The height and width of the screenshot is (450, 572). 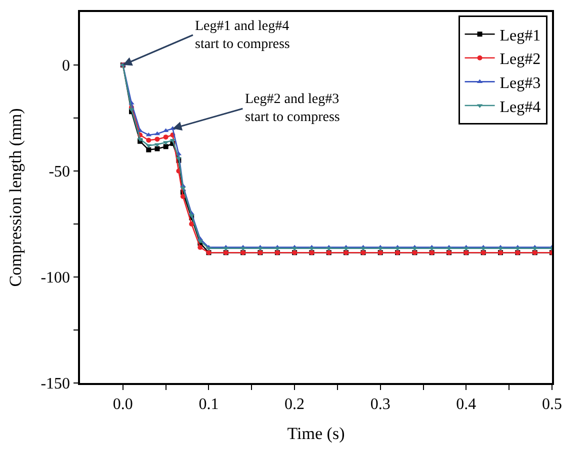 I want to click on y-tick-label: -50, so click(x=59, y=172).